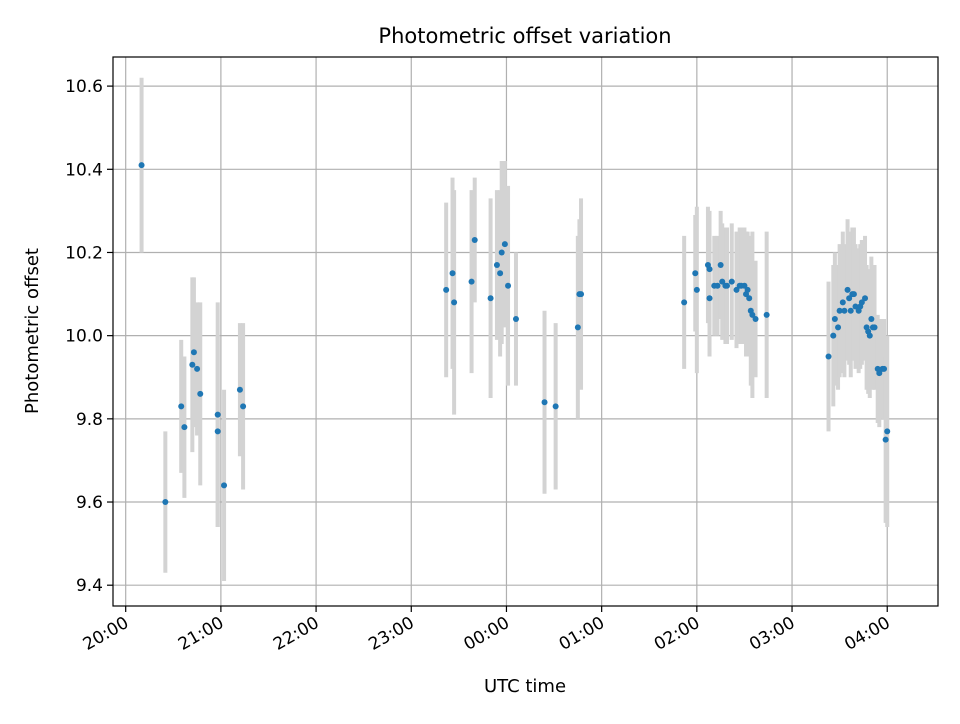  I want to click on y-tick-label: 10.4, so click(84, 170).